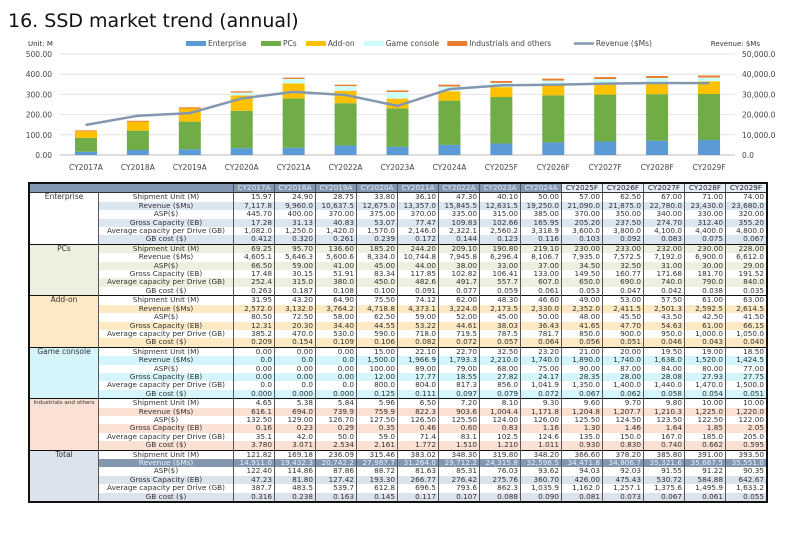 This screenshot has width=800, height=542. Describe the element at coordinates (64, 424) in the screenshot. I see `group-label: Industrials and others` at that location.